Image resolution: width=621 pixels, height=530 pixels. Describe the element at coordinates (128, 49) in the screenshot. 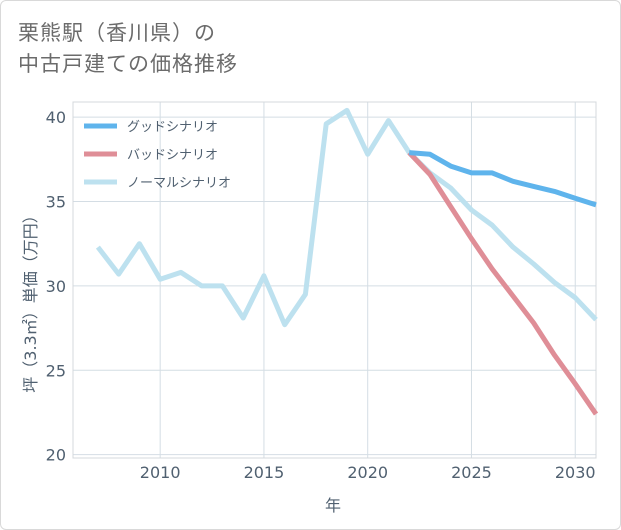

I see `chart-title: 栗熊駅（香川県）の 中古戸建ての価格推移` at that location.